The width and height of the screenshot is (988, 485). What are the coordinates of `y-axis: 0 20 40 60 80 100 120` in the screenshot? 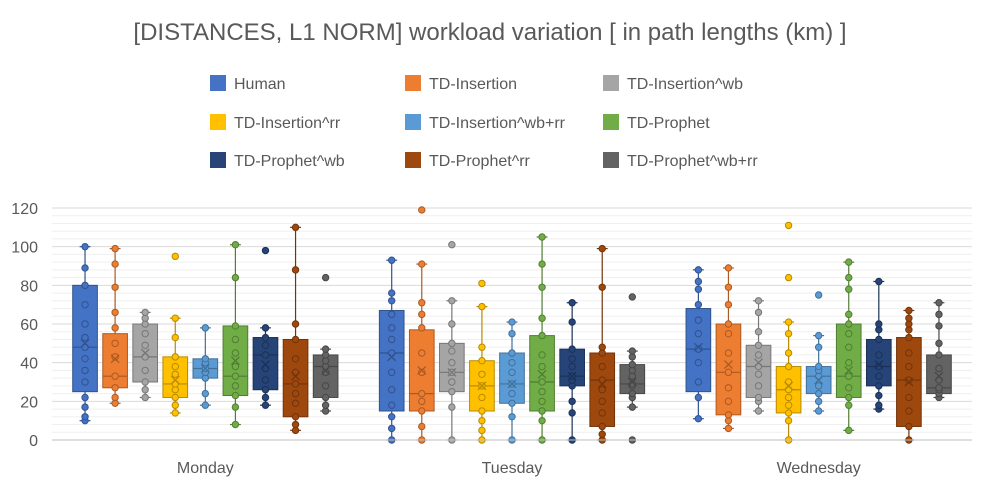 It's located at (24, 325).